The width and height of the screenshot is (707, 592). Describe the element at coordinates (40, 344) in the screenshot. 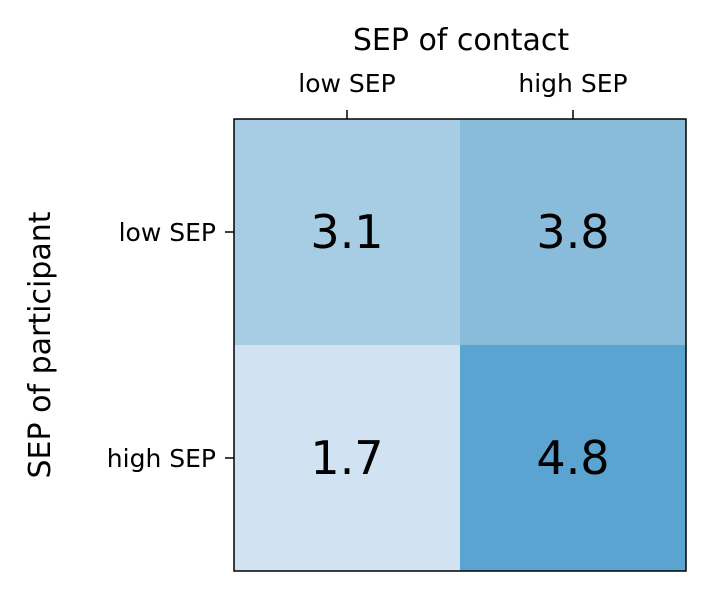

I see `y-axis-title: SEP of participant` at that location.